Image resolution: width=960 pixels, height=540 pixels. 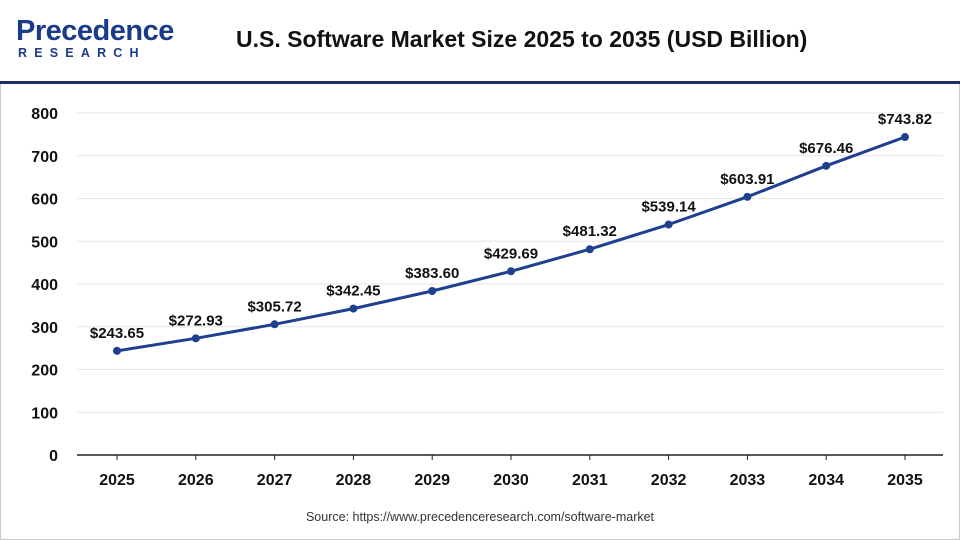 What do you see at coordinates (82, 53) in the screenshot?
I see `logo-subtitle: RESEARCH` at bounding box center [82, 53].